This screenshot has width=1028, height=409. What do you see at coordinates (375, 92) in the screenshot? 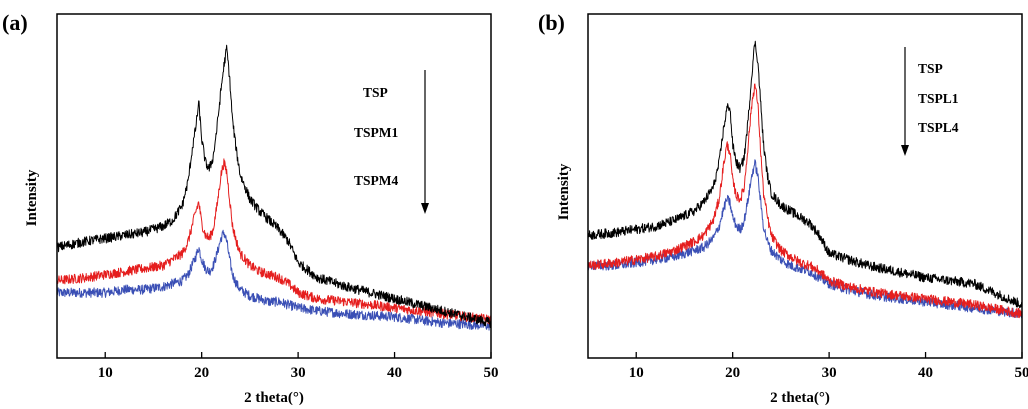
I see `legend-item-tsp-a: TSP` at bounding box center [375, 92].